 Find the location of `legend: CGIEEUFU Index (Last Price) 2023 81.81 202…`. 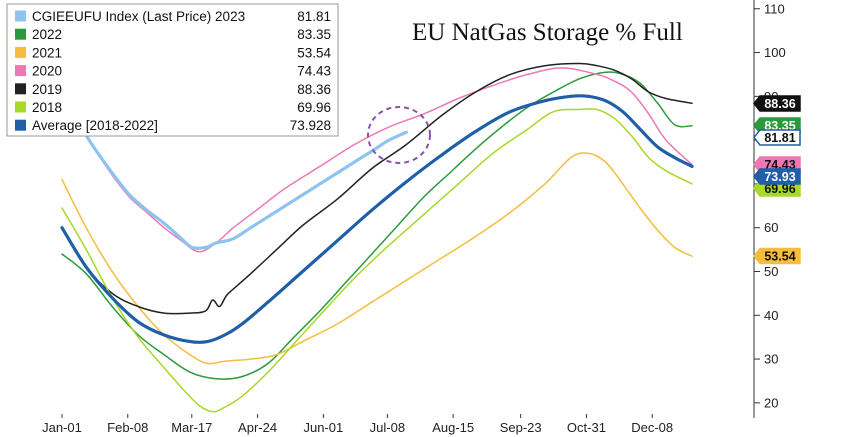

legend: CGIEEUFU Index (Last Price) 2023 81.81 202… is located at coordinates (172, 70).